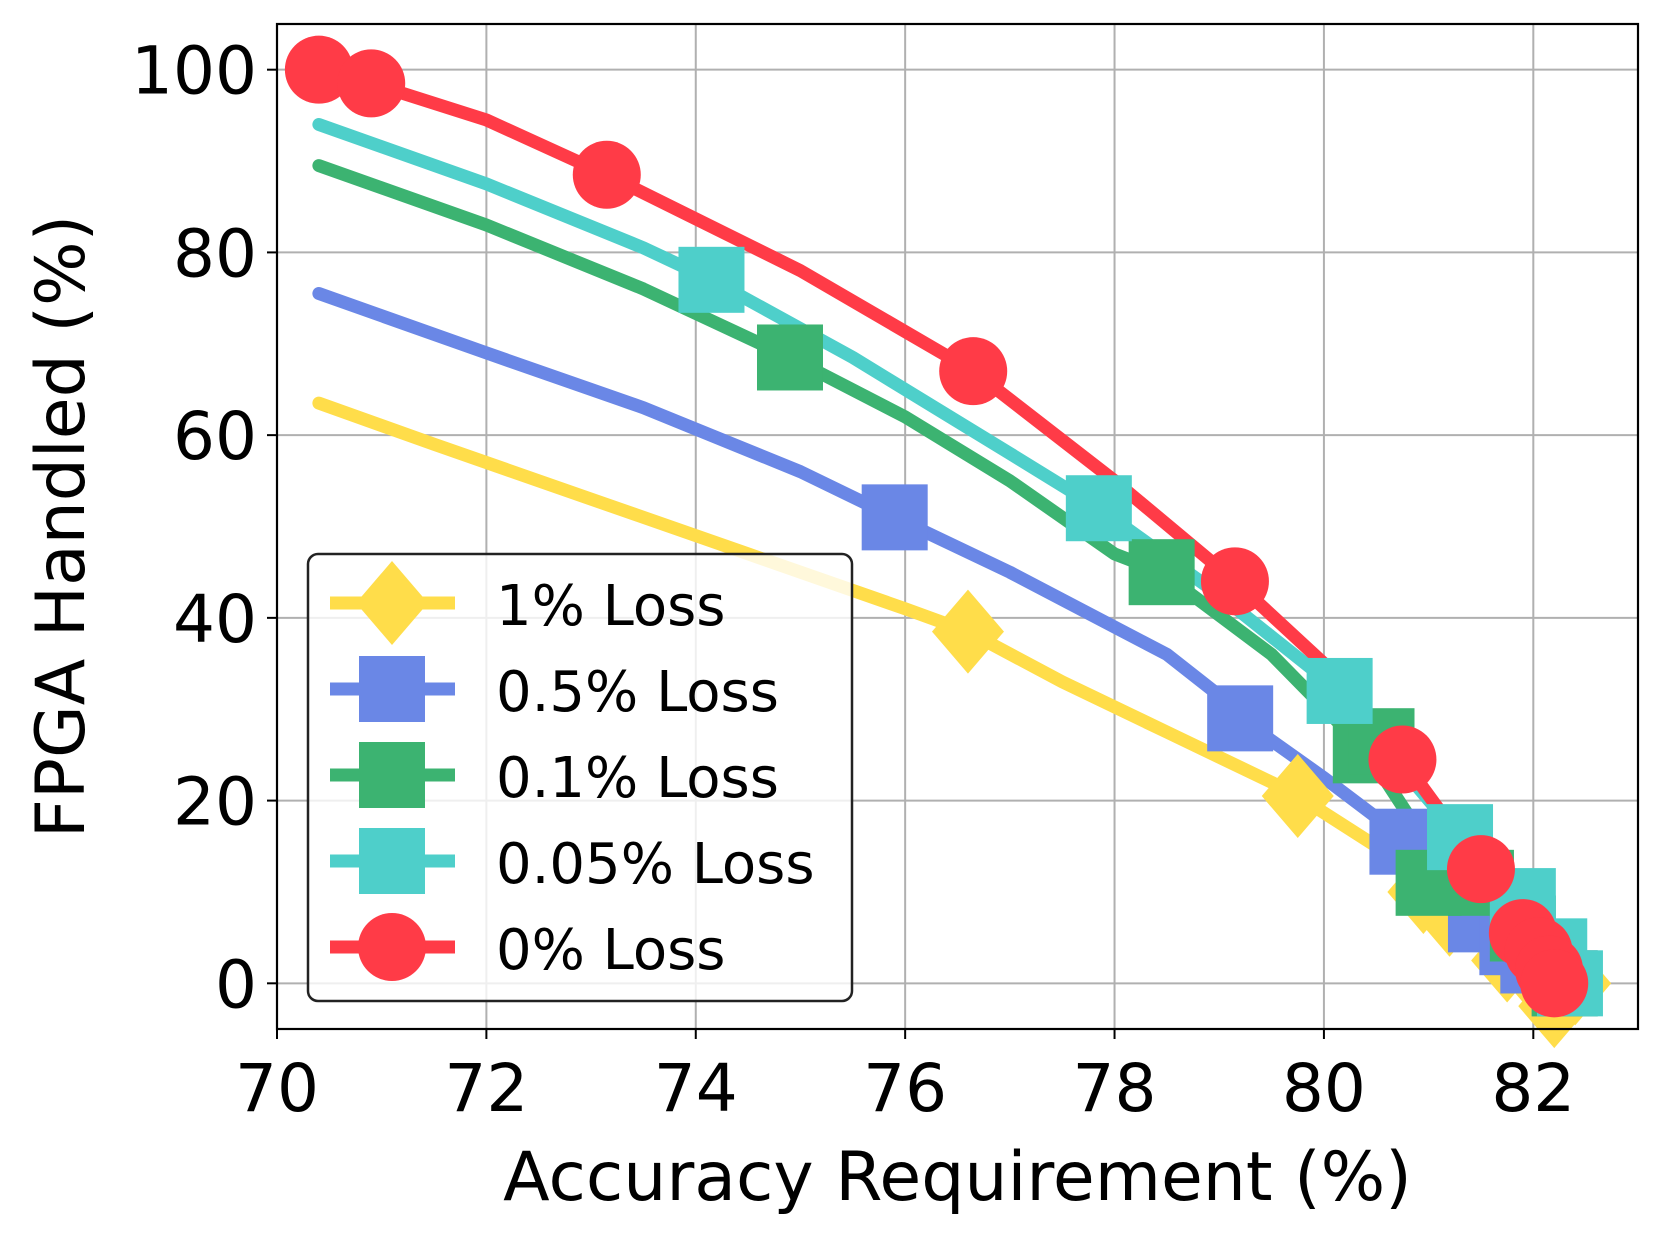 The width and height of the screenshot is (1659, 1237). What do you see at coordinates (957, 1177) in the screenshot?
I see `x-axis-label: Accuracy Requirement (%)` at bounding box center [957, 1177].